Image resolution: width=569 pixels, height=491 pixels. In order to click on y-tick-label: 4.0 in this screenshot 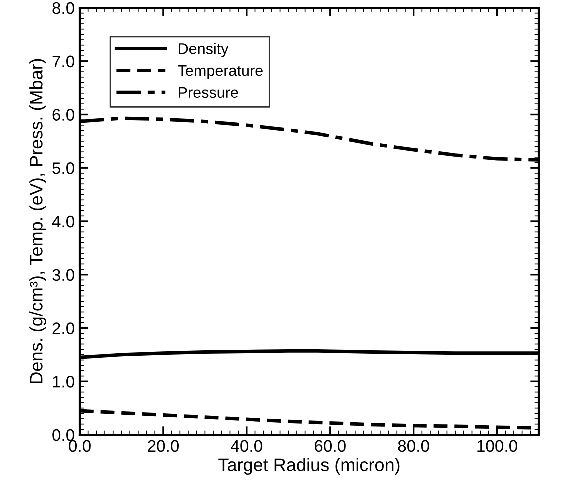, I will do `click(63, 222)`.